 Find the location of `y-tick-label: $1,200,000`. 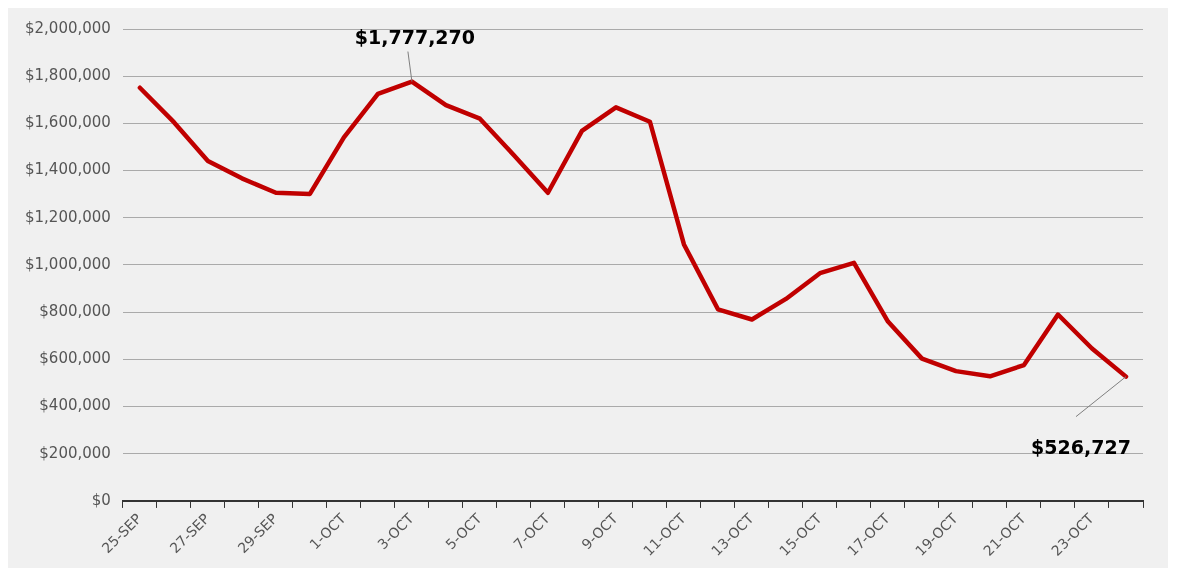

y-tick-label: $1,200,000 is located at coordinates (67, 216).